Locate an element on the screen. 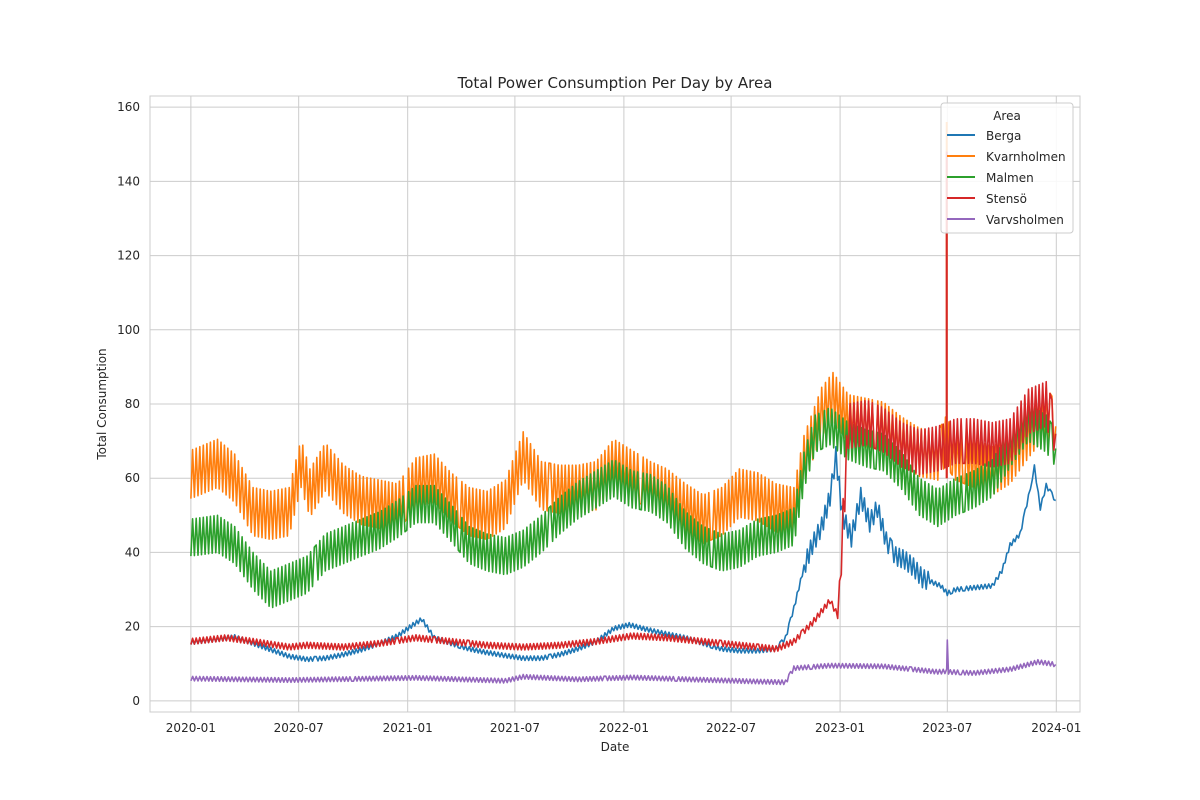  series-line-varvsholmen is located at coordinates (623, 662).